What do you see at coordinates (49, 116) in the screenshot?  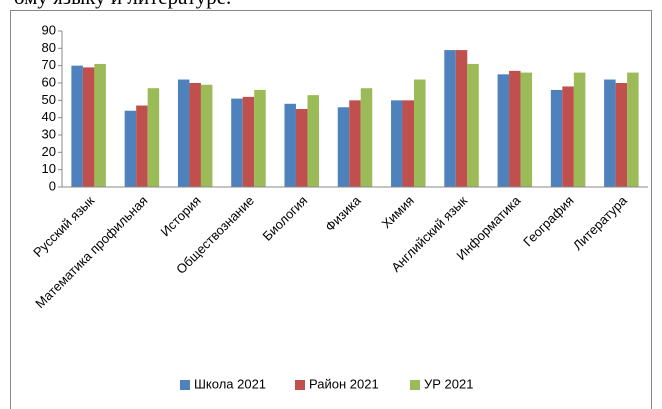 I see `y-tick-label: 40` at bounding box center [49, 116].